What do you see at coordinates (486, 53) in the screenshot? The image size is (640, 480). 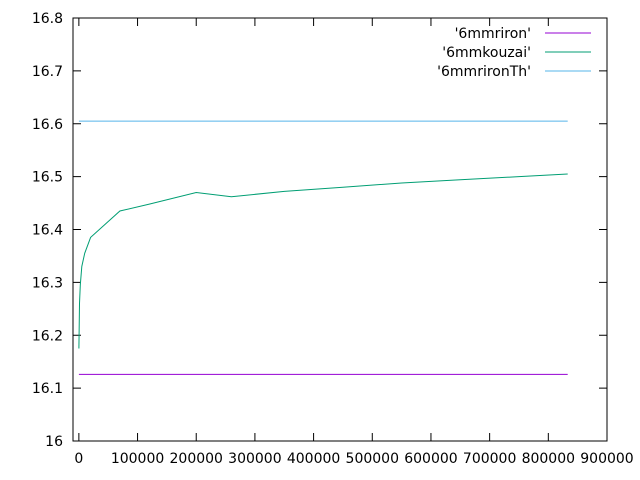 I see `legend-label-6mmkouzai: '6mmkouzai'` at bounding box center [486, 53].